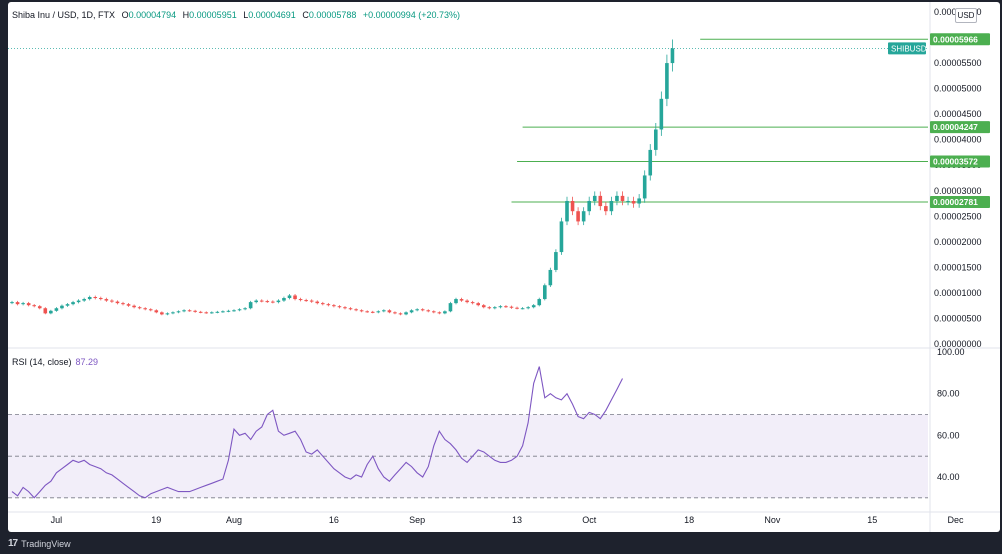 The width and height of the screenshot is (1002, 554). I want to click on ticker-tag-label: SHIBUSD, so click(909, 48).